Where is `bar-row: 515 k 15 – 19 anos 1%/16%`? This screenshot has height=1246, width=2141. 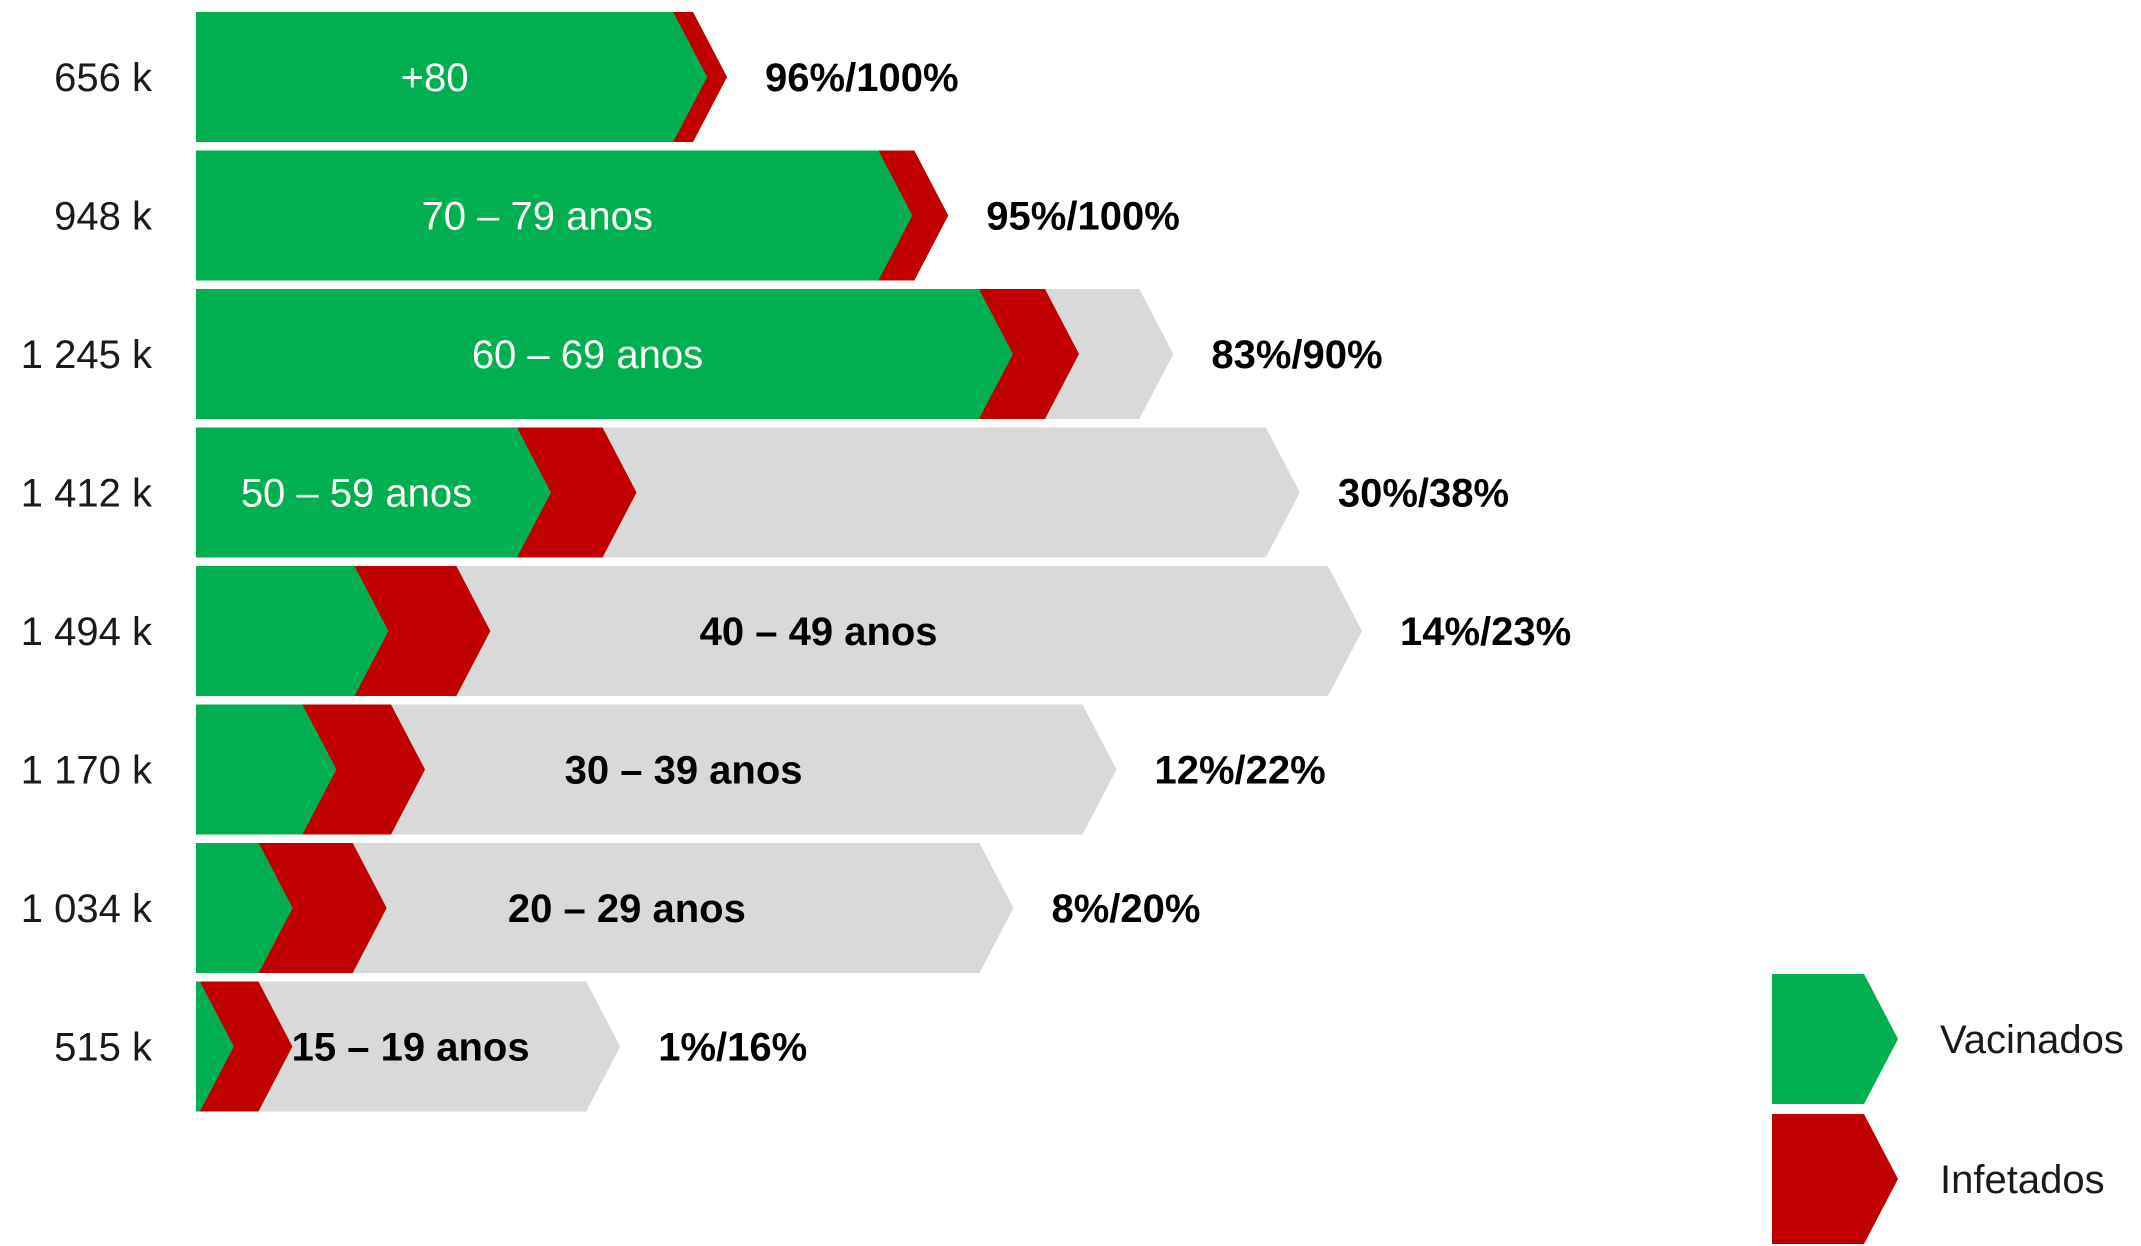 bar-row: 515 k 15 – 19 anos 1%/16% is located at coordinates (430, 1046).